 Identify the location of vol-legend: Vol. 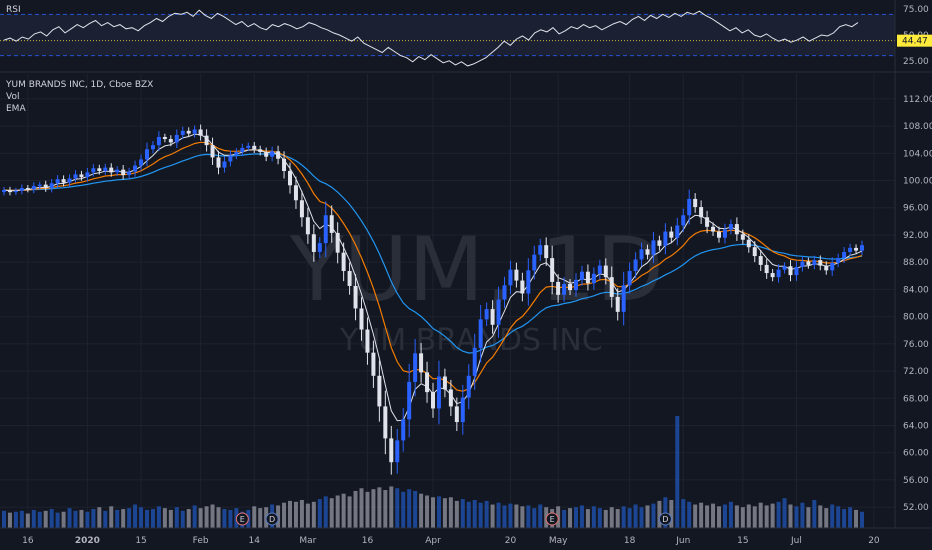
(12, 97).